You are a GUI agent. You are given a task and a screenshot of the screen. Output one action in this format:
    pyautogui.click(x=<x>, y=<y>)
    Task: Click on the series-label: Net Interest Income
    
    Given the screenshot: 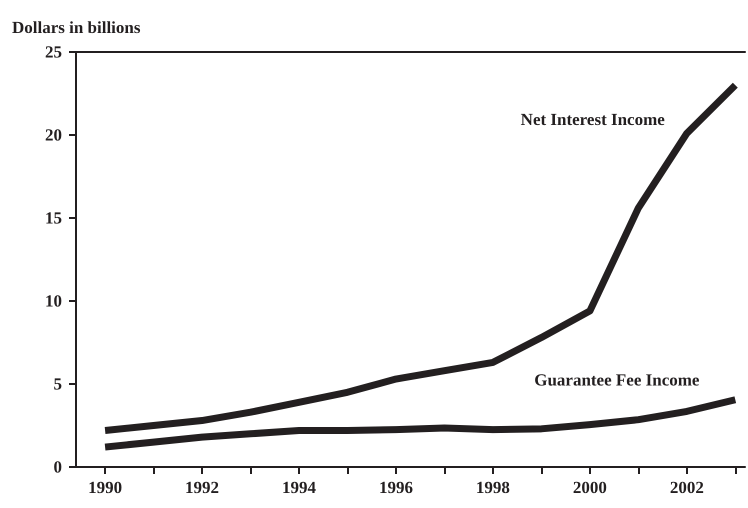 What is the action you would take?
    pyautogui.click(x=593, y=119)
    